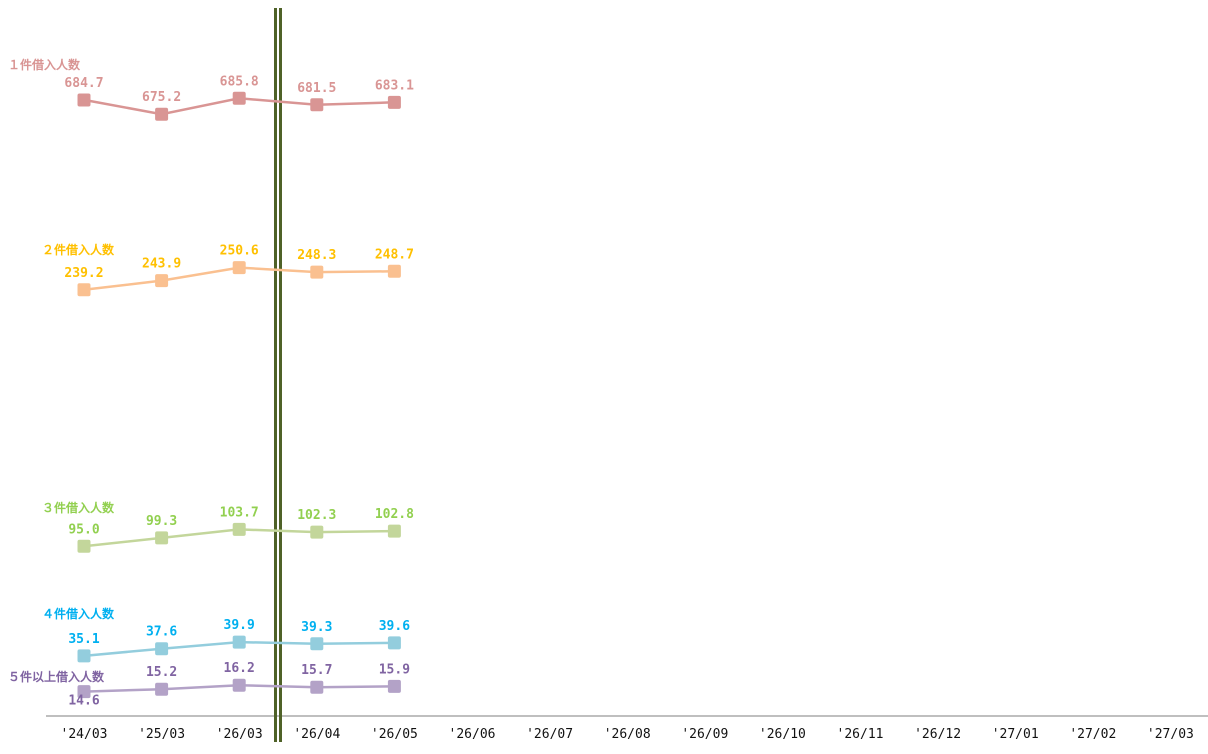  What do you see at coordinates (316, 670) in the screenshot?
I see `series-5-data-label: 15.7` at bounding box center [316, 670].